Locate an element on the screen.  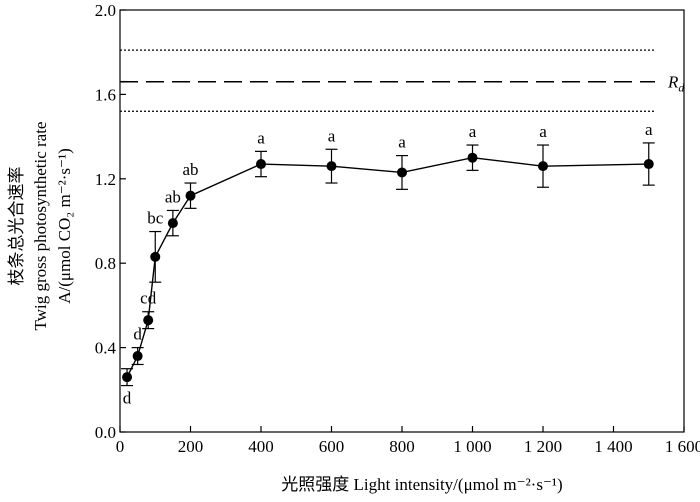
x-axis-ticks: 0 200 400 600 800 1 000 1 200 1 400 1 600 is located at coordinates (408, 441).